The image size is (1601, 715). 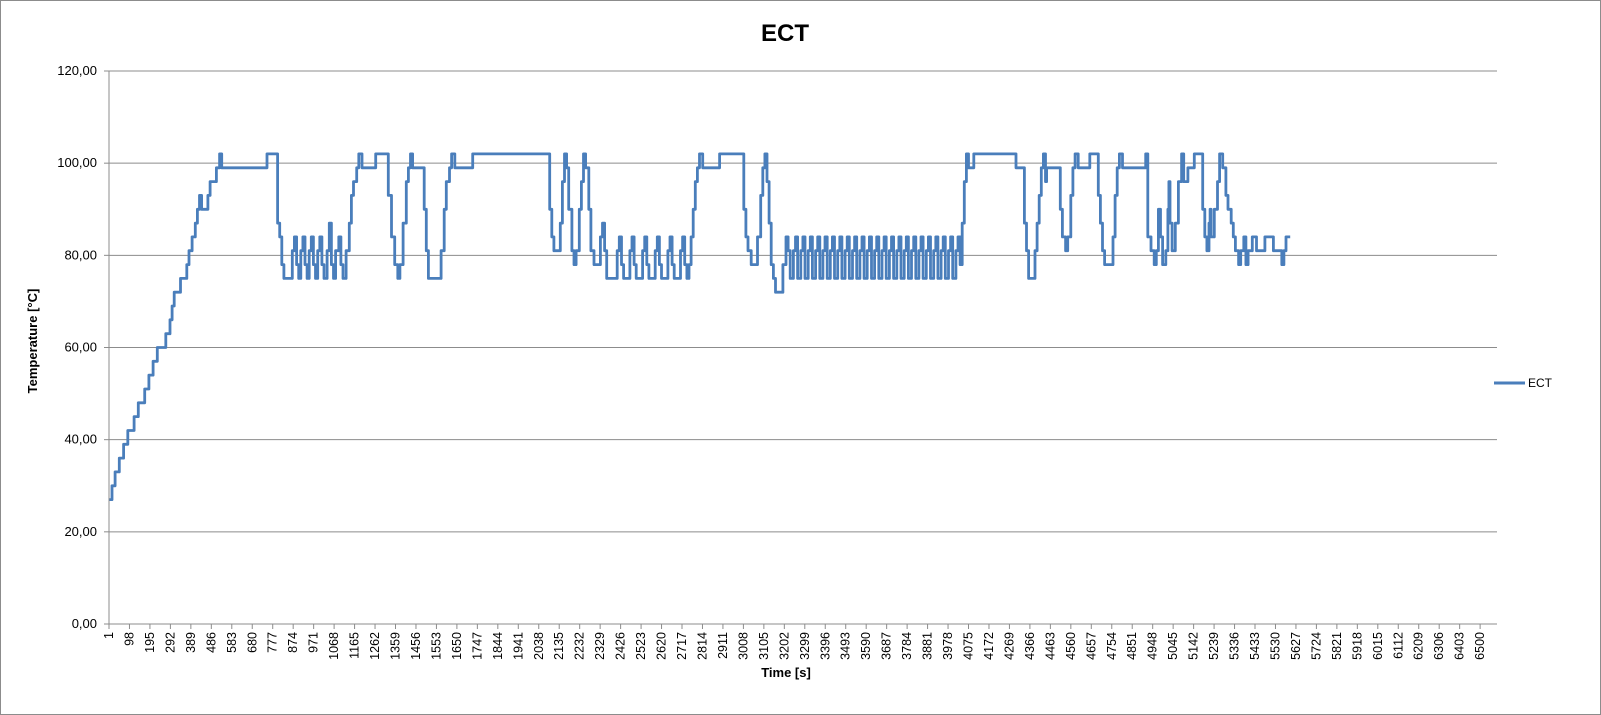 What do you see at coordinates (1439, 646) in the screenshot?
I see `x-tick-label: 6306` at bounding box center [1439, 646].